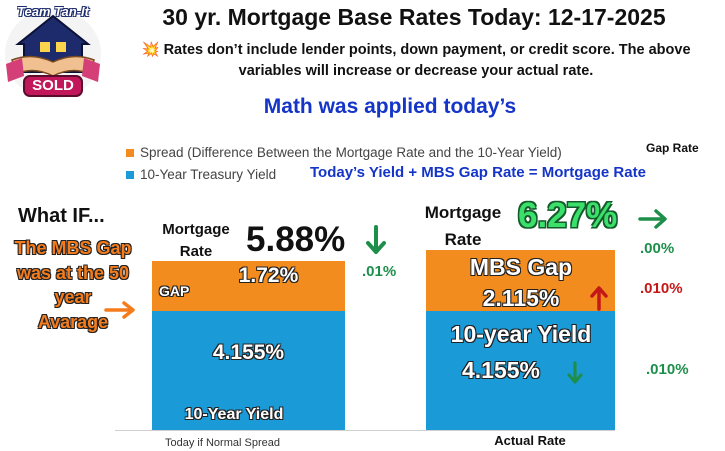  I want to click on bar-left-spread, so click(248, 286).